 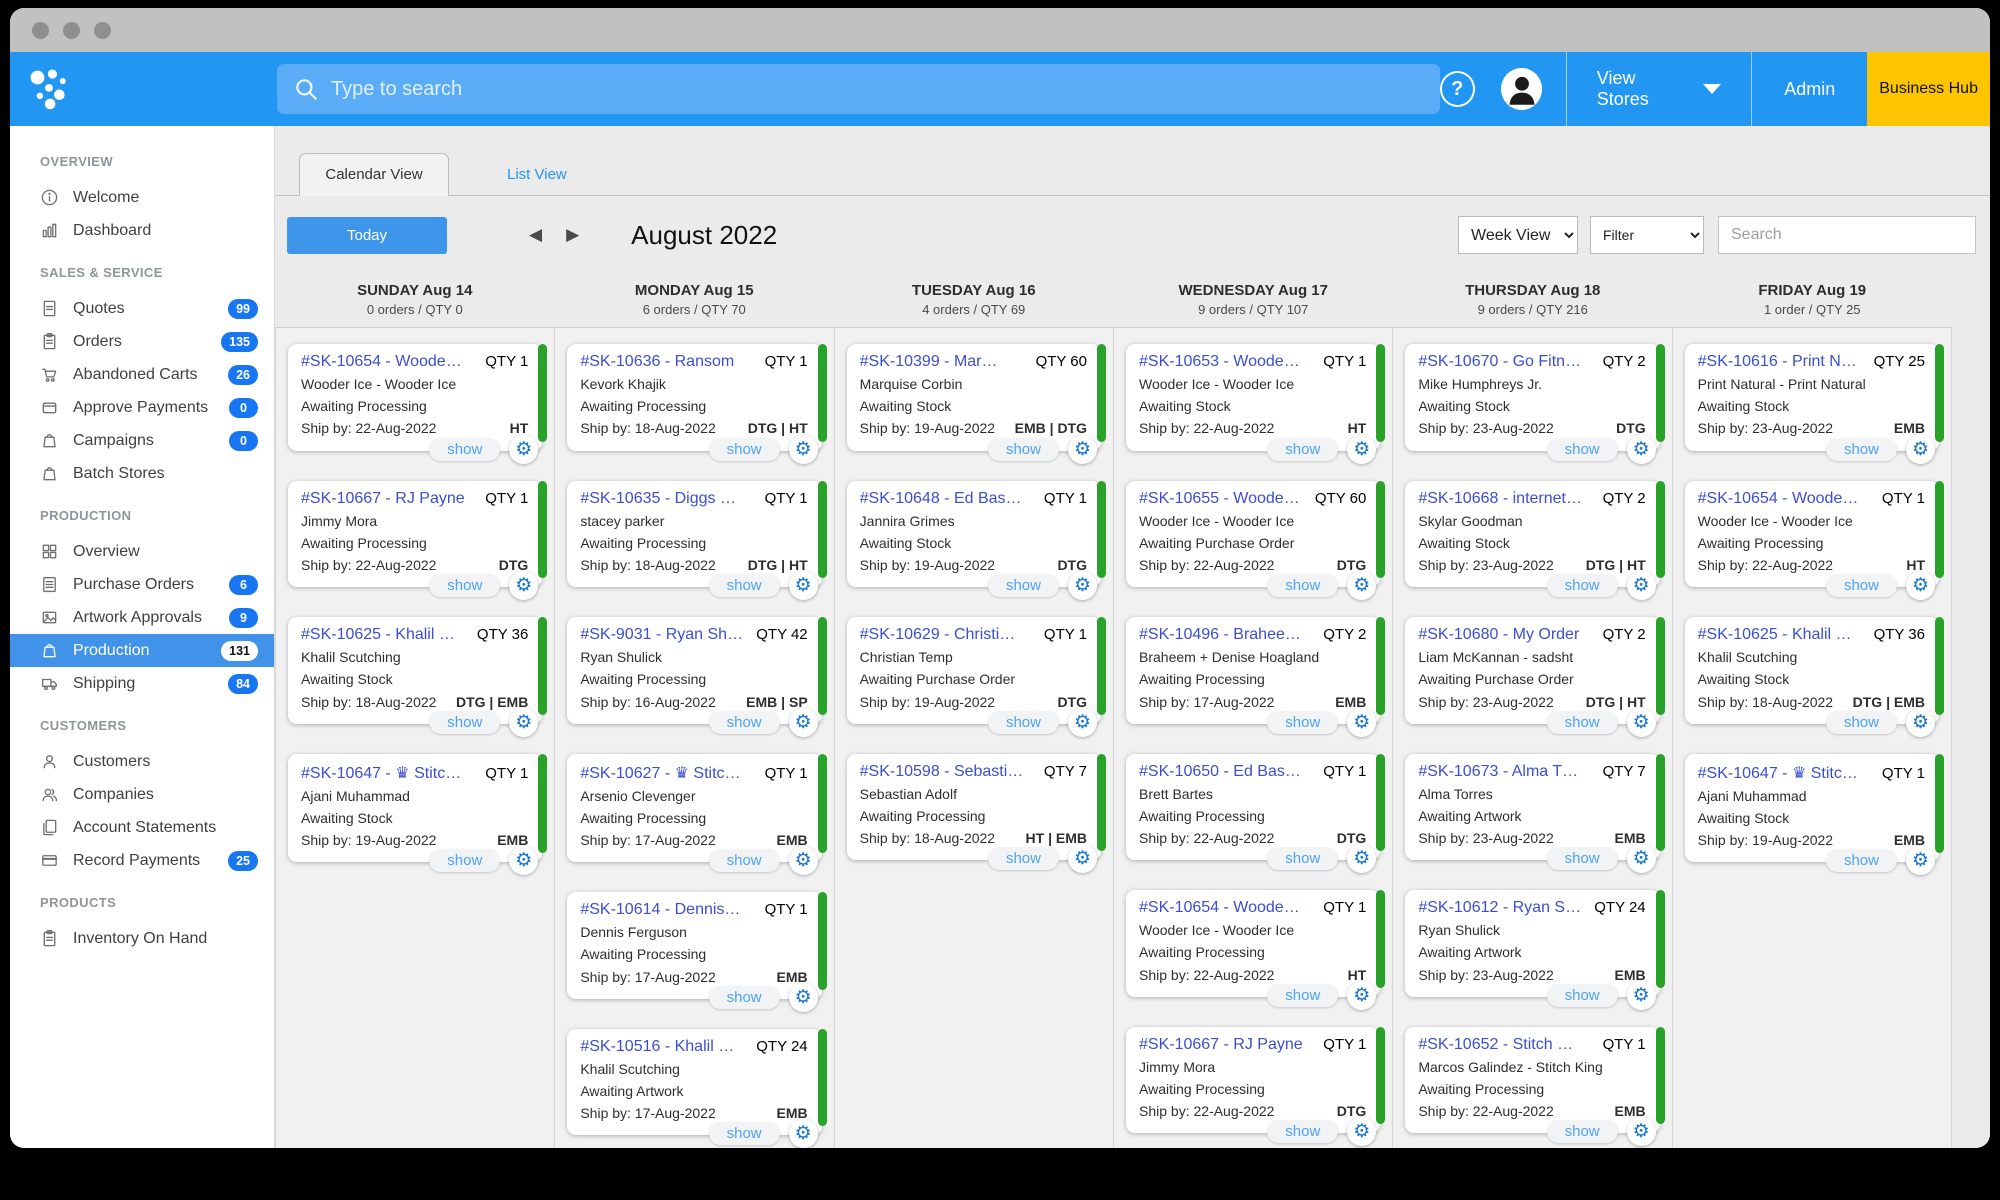 What do you see at coordinates (142, 683) in the screenshot?
I see `sidebar-item-shipping: Shipping 84` at bounding box center [142, 683].